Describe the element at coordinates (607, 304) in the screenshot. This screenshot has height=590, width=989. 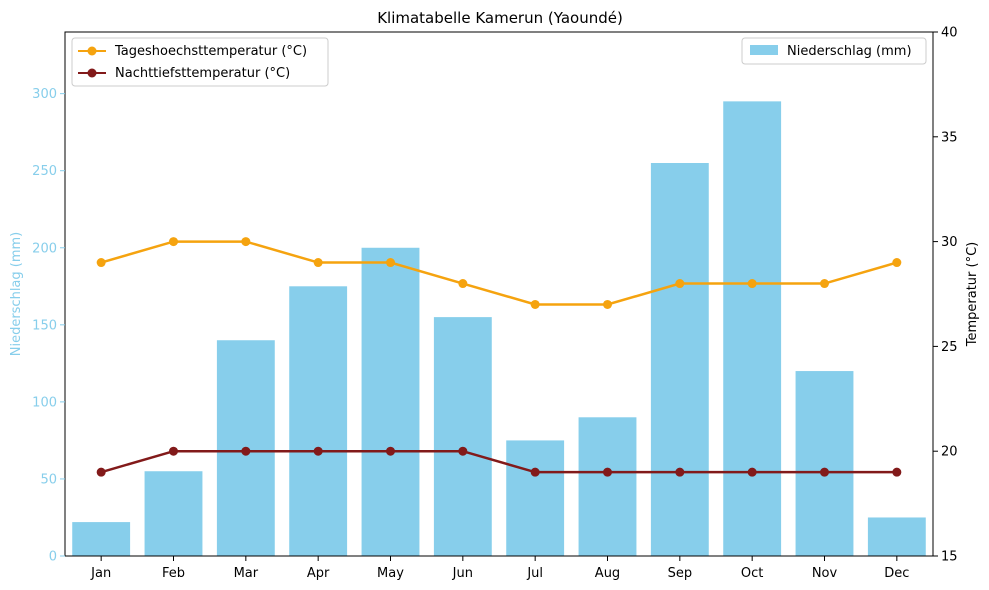
I see `point-0-aug` at that location.